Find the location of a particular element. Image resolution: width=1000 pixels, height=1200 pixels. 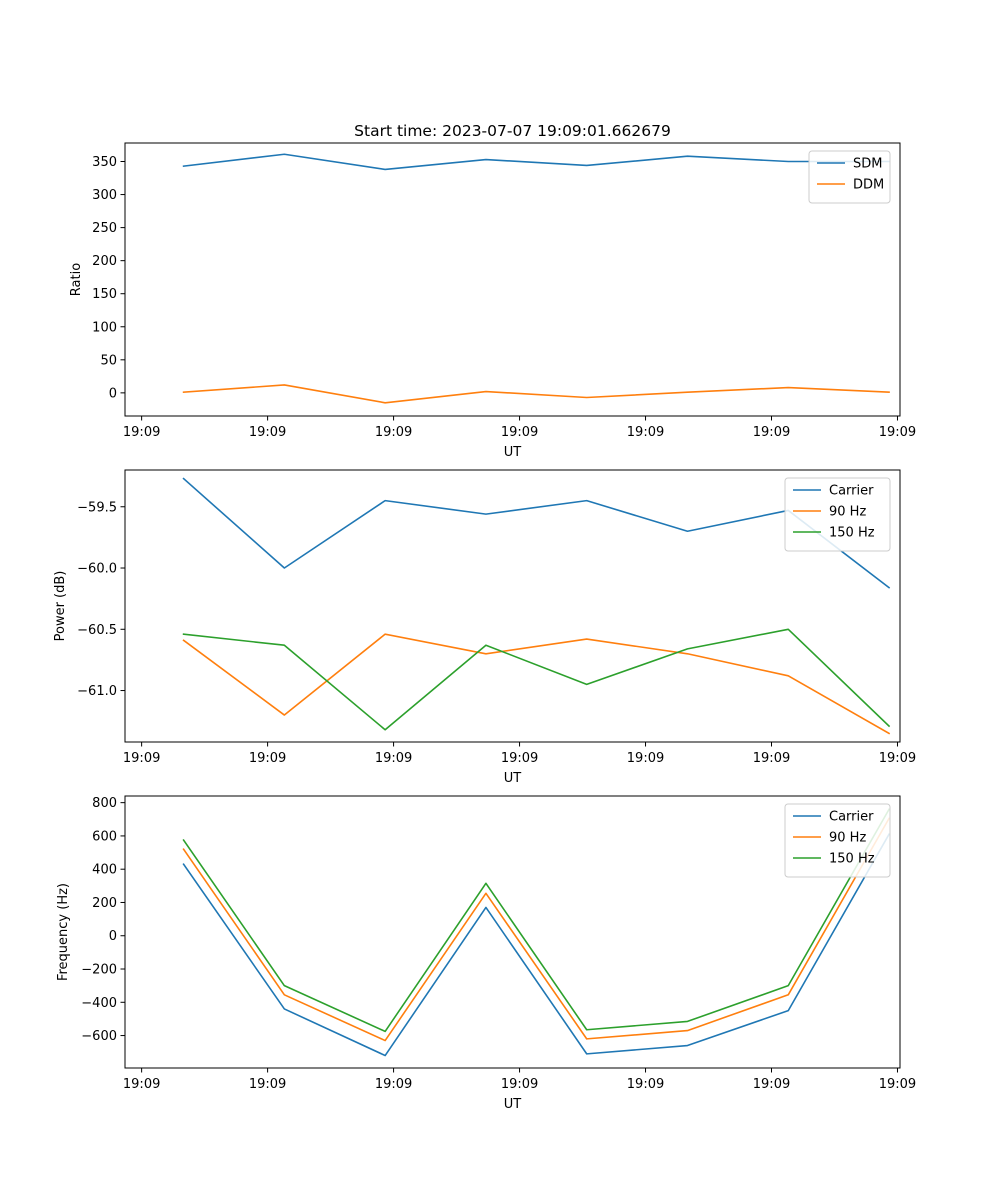

y-tick-label: −200 is located at coordinates (99, 970).